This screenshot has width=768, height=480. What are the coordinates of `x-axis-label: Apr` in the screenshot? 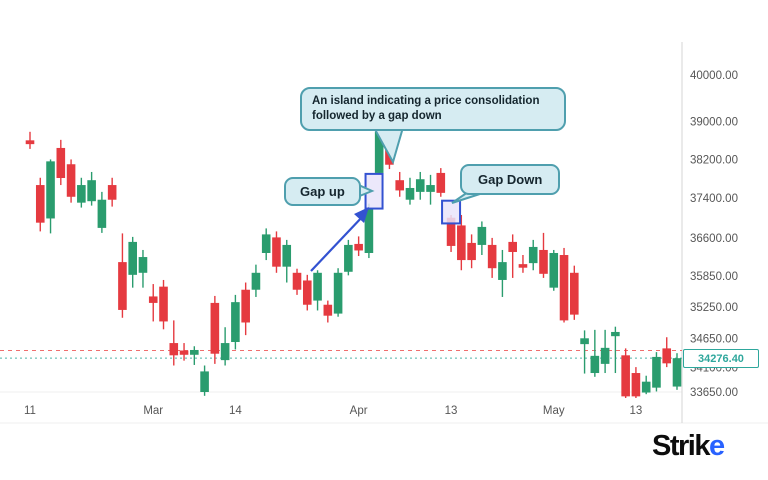 It's located at (359, 411).